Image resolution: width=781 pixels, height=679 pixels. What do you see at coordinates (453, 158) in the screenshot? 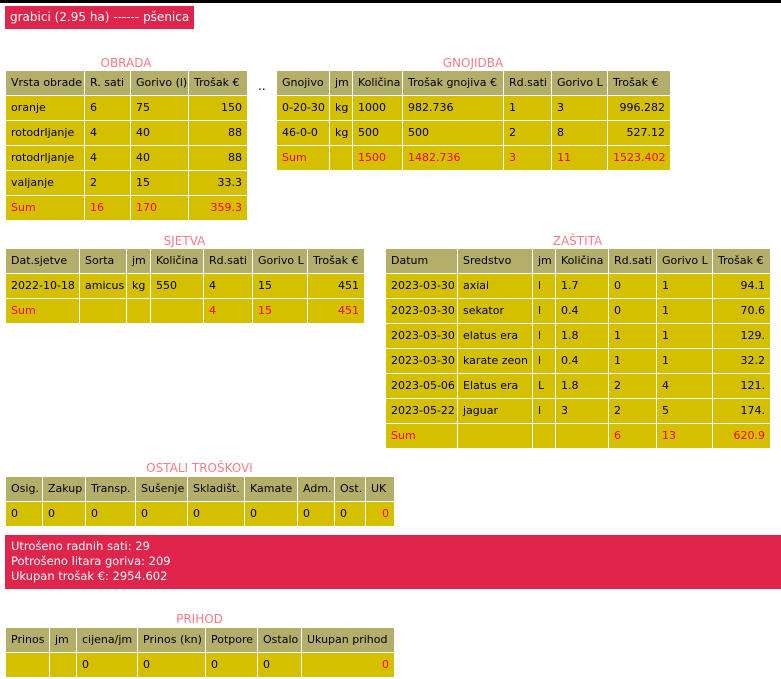
I see `sum-trosak-gnojiva: 1482.736` at bounding box center [453, 158].